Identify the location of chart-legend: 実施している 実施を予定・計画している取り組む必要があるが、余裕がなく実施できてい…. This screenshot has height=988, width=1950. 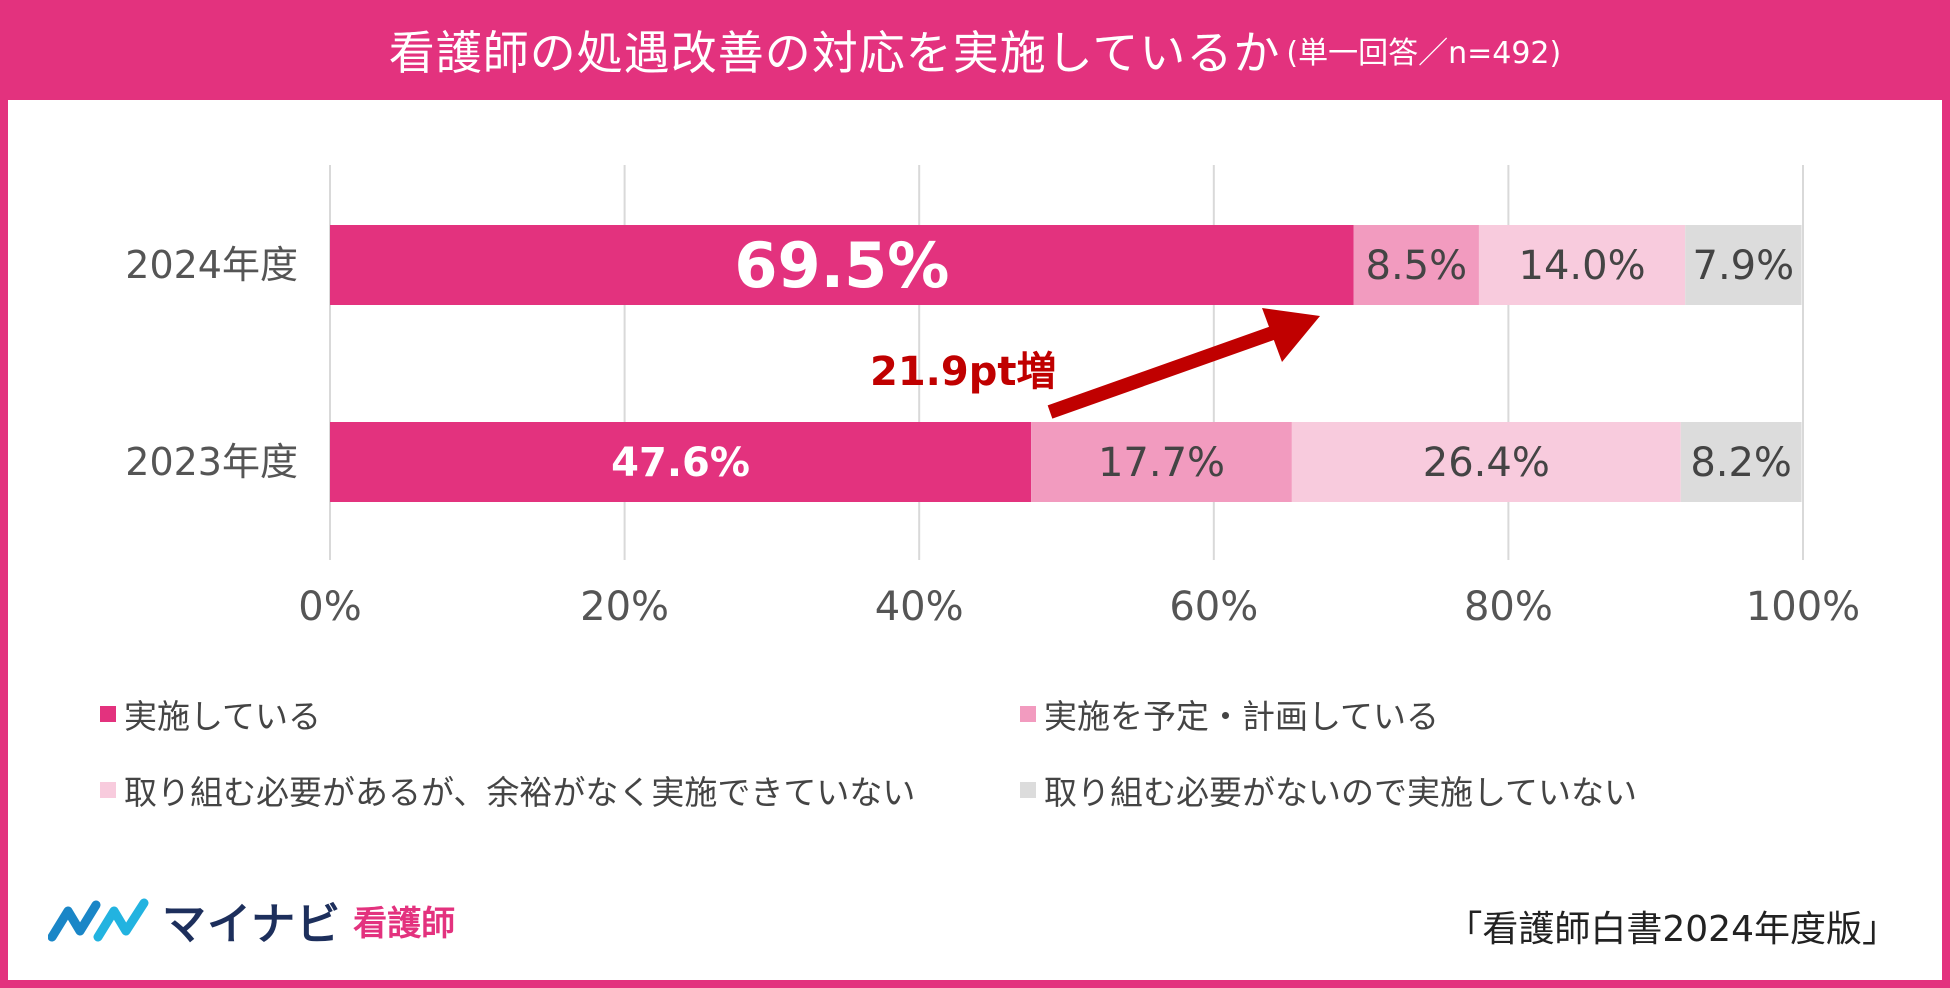
(980, 752).